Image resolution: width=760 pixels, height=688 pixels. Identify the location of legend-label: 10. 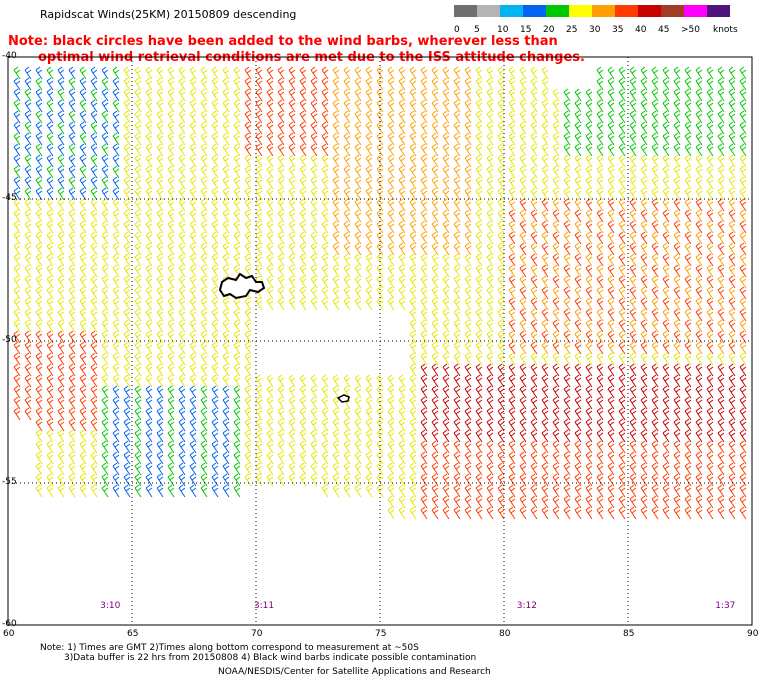
(503, 30).